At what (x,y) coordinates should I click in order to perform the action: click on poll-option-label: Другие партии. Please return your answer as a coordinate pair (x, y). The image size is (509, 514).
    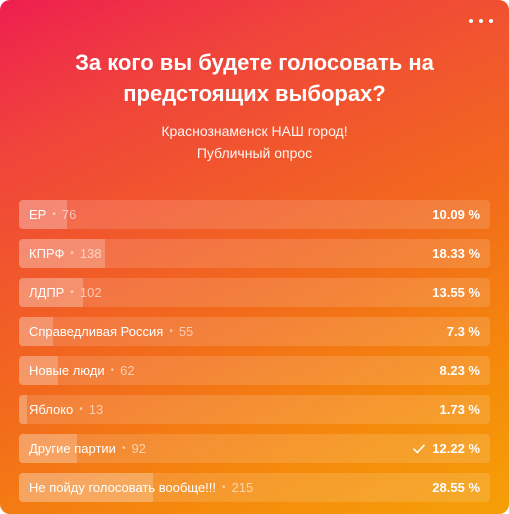
    Looking at the image, I should click on (72, 448).